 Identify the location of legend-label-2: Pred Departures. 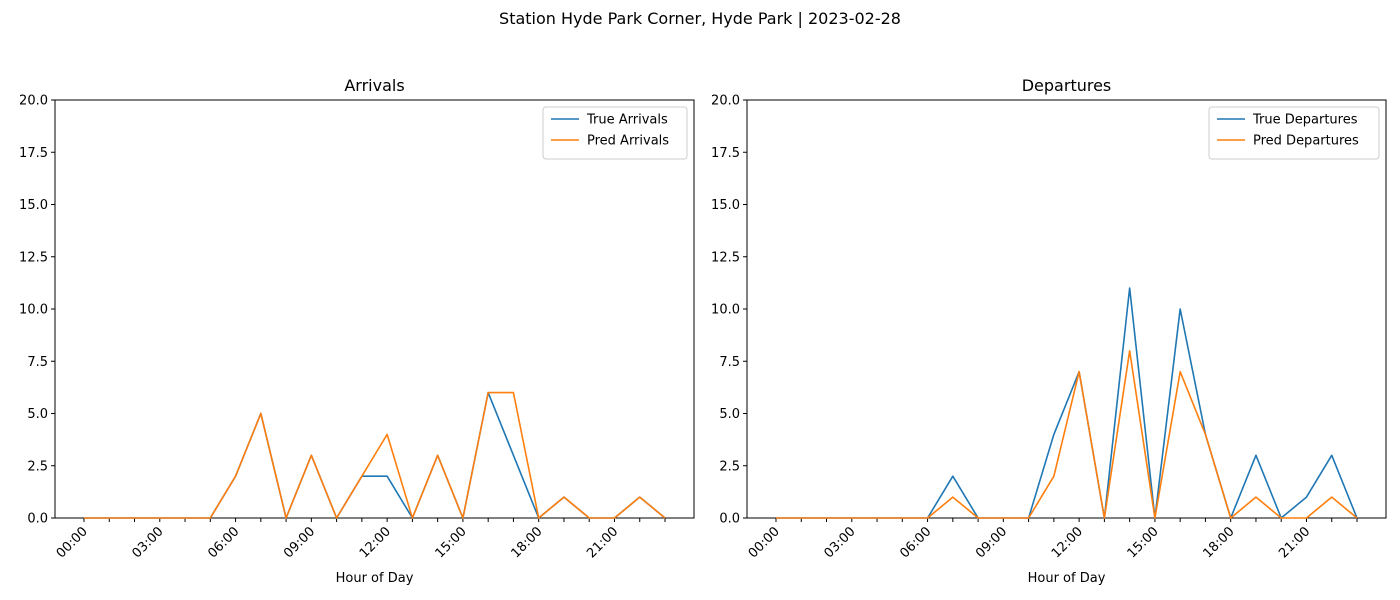
(1306, 141).